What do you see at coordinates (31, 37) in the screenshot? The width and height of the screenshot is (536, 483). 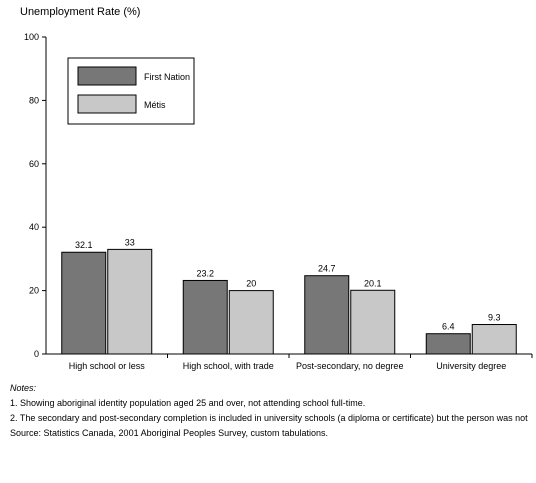 I see `y-tick-label: 100` at bounding box center [31, 37].